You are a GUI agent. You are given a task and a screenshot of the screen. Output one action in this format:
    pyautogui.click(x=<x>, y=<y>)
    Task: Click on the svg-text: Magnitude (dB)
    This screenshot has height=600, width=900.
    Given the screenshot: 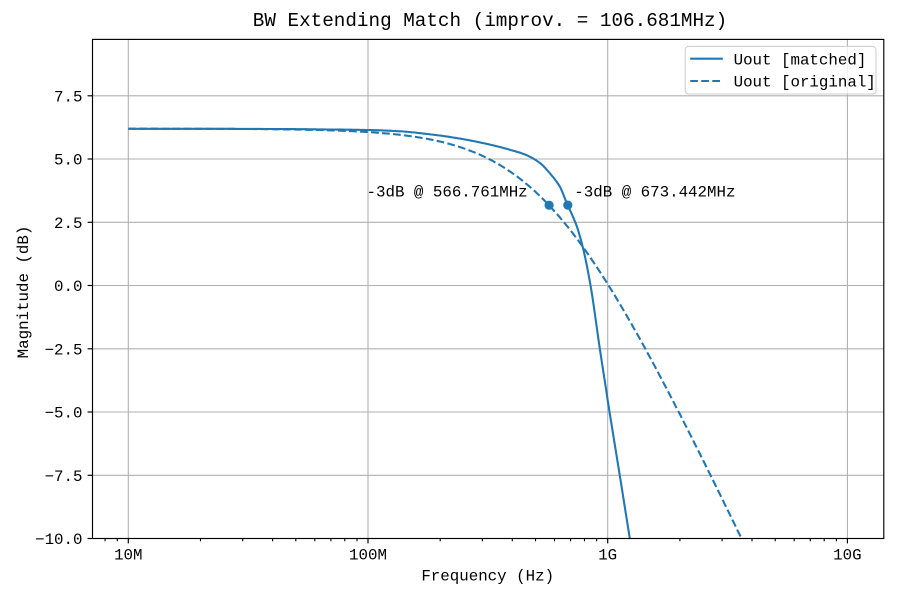 What is the action you would take?
    pyautogui.click(x=24, y=292)
    